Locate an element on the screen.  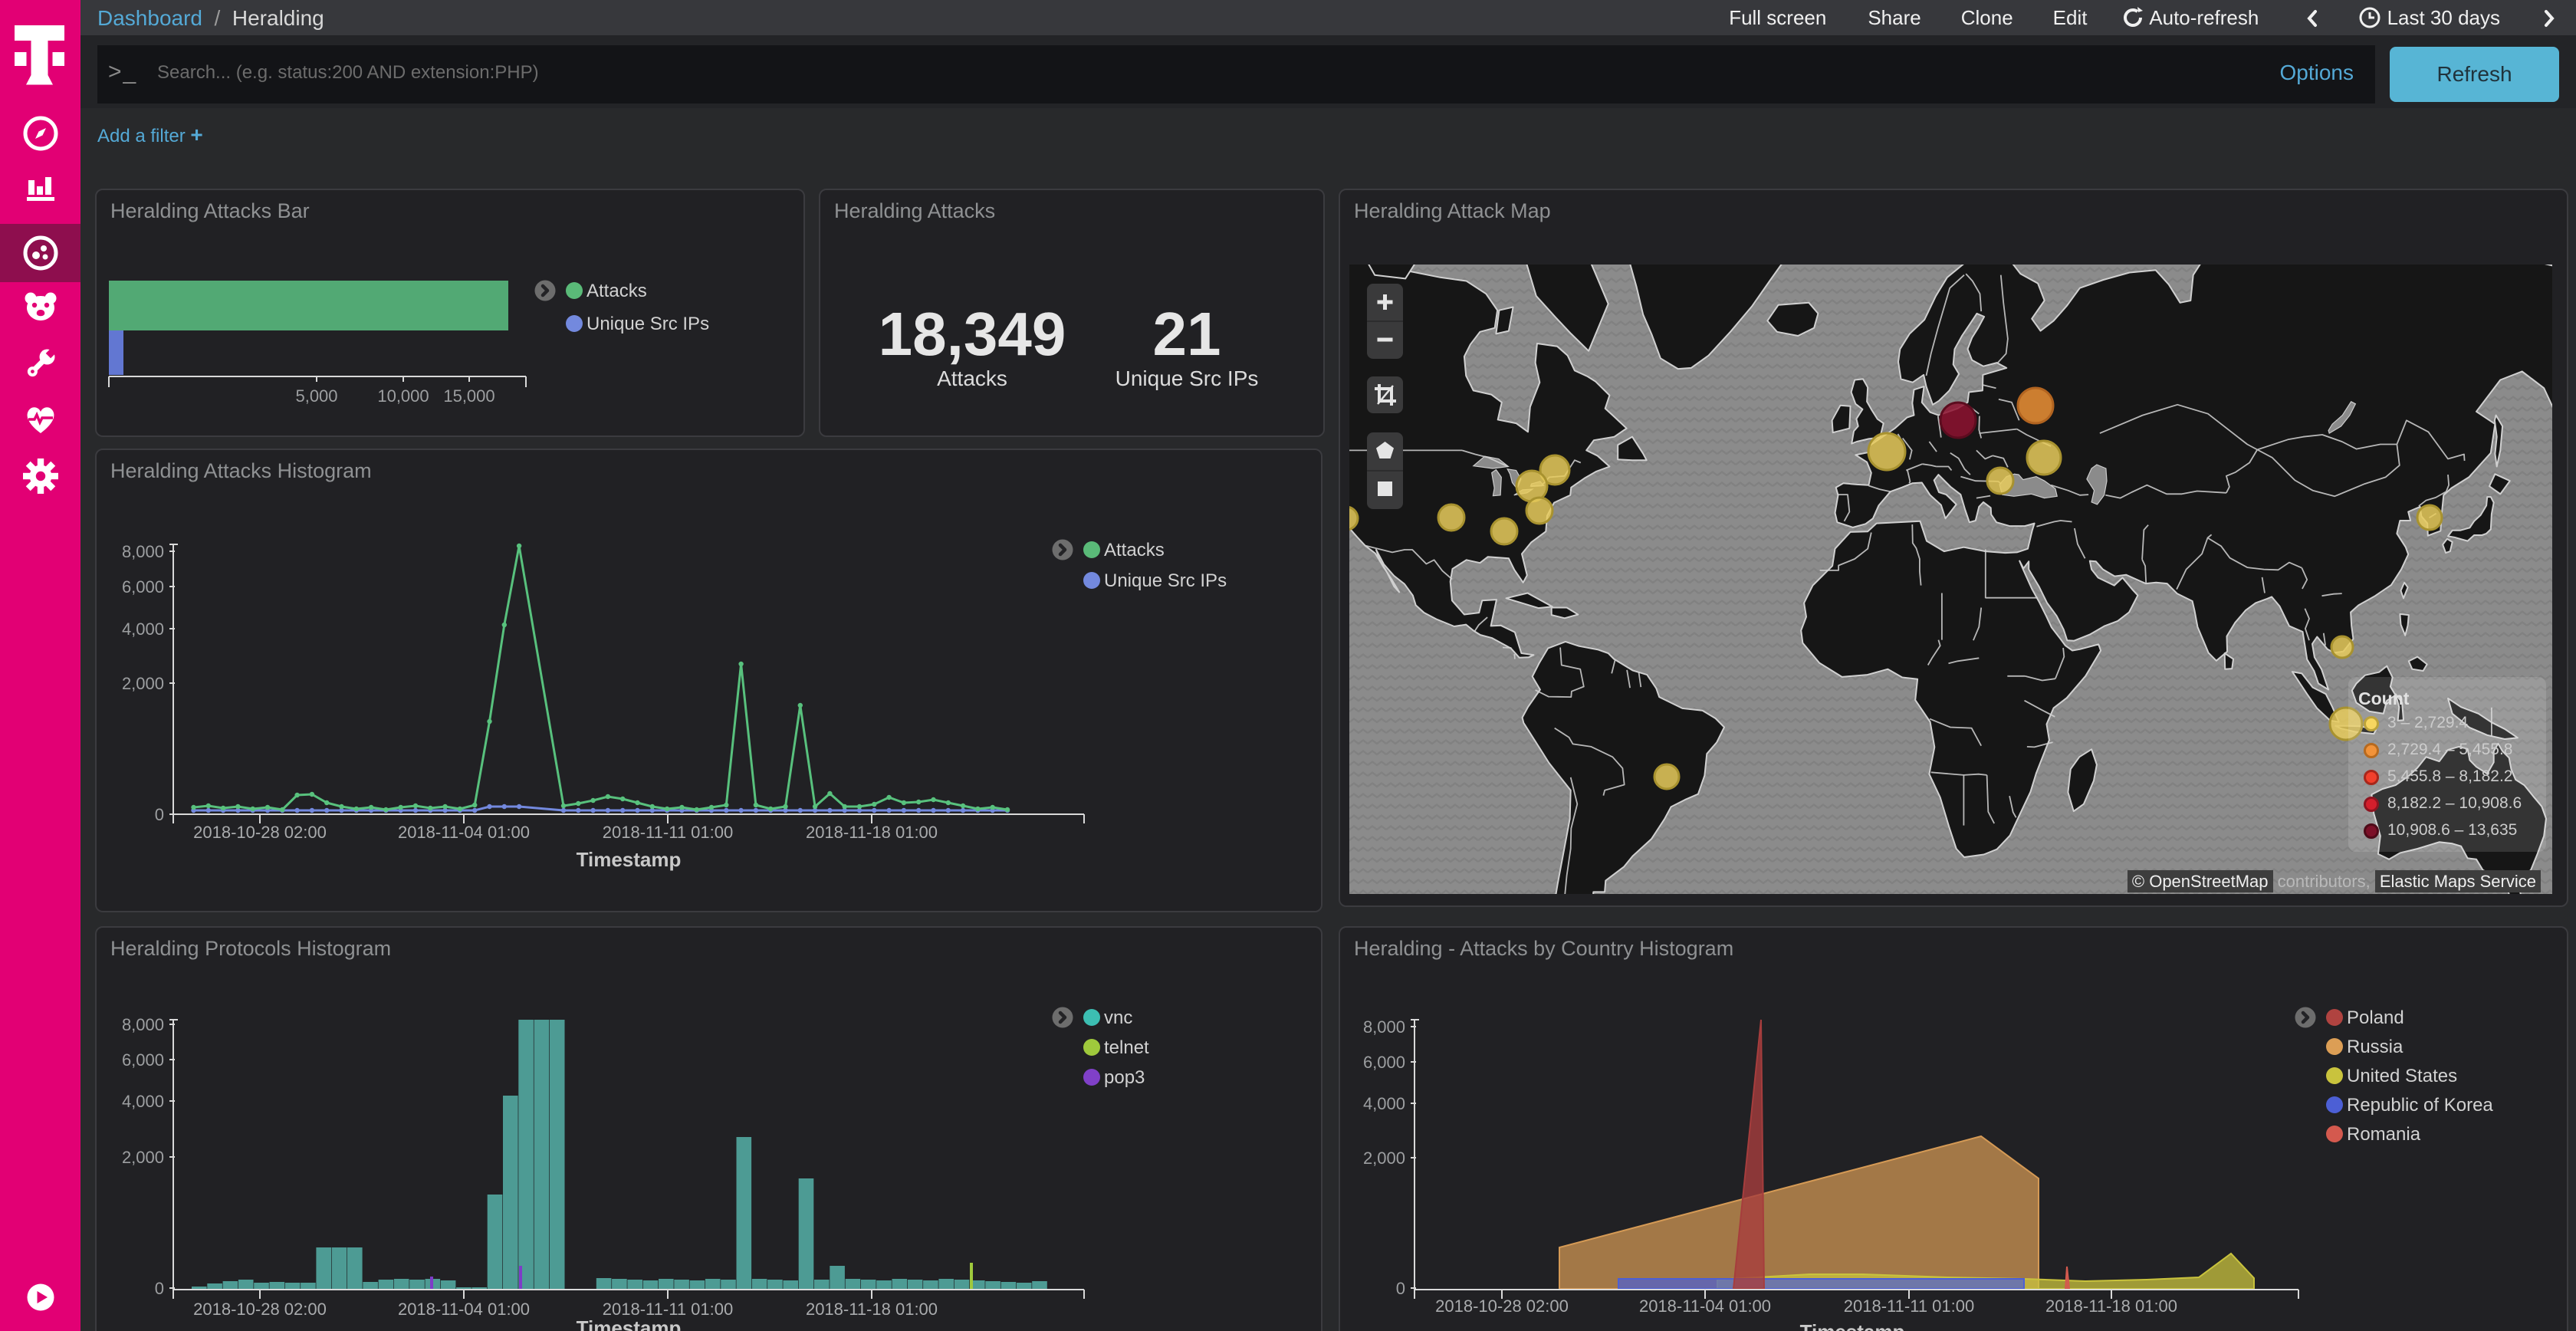
svg-text: 5,000 is located at coordinates (316, 396).